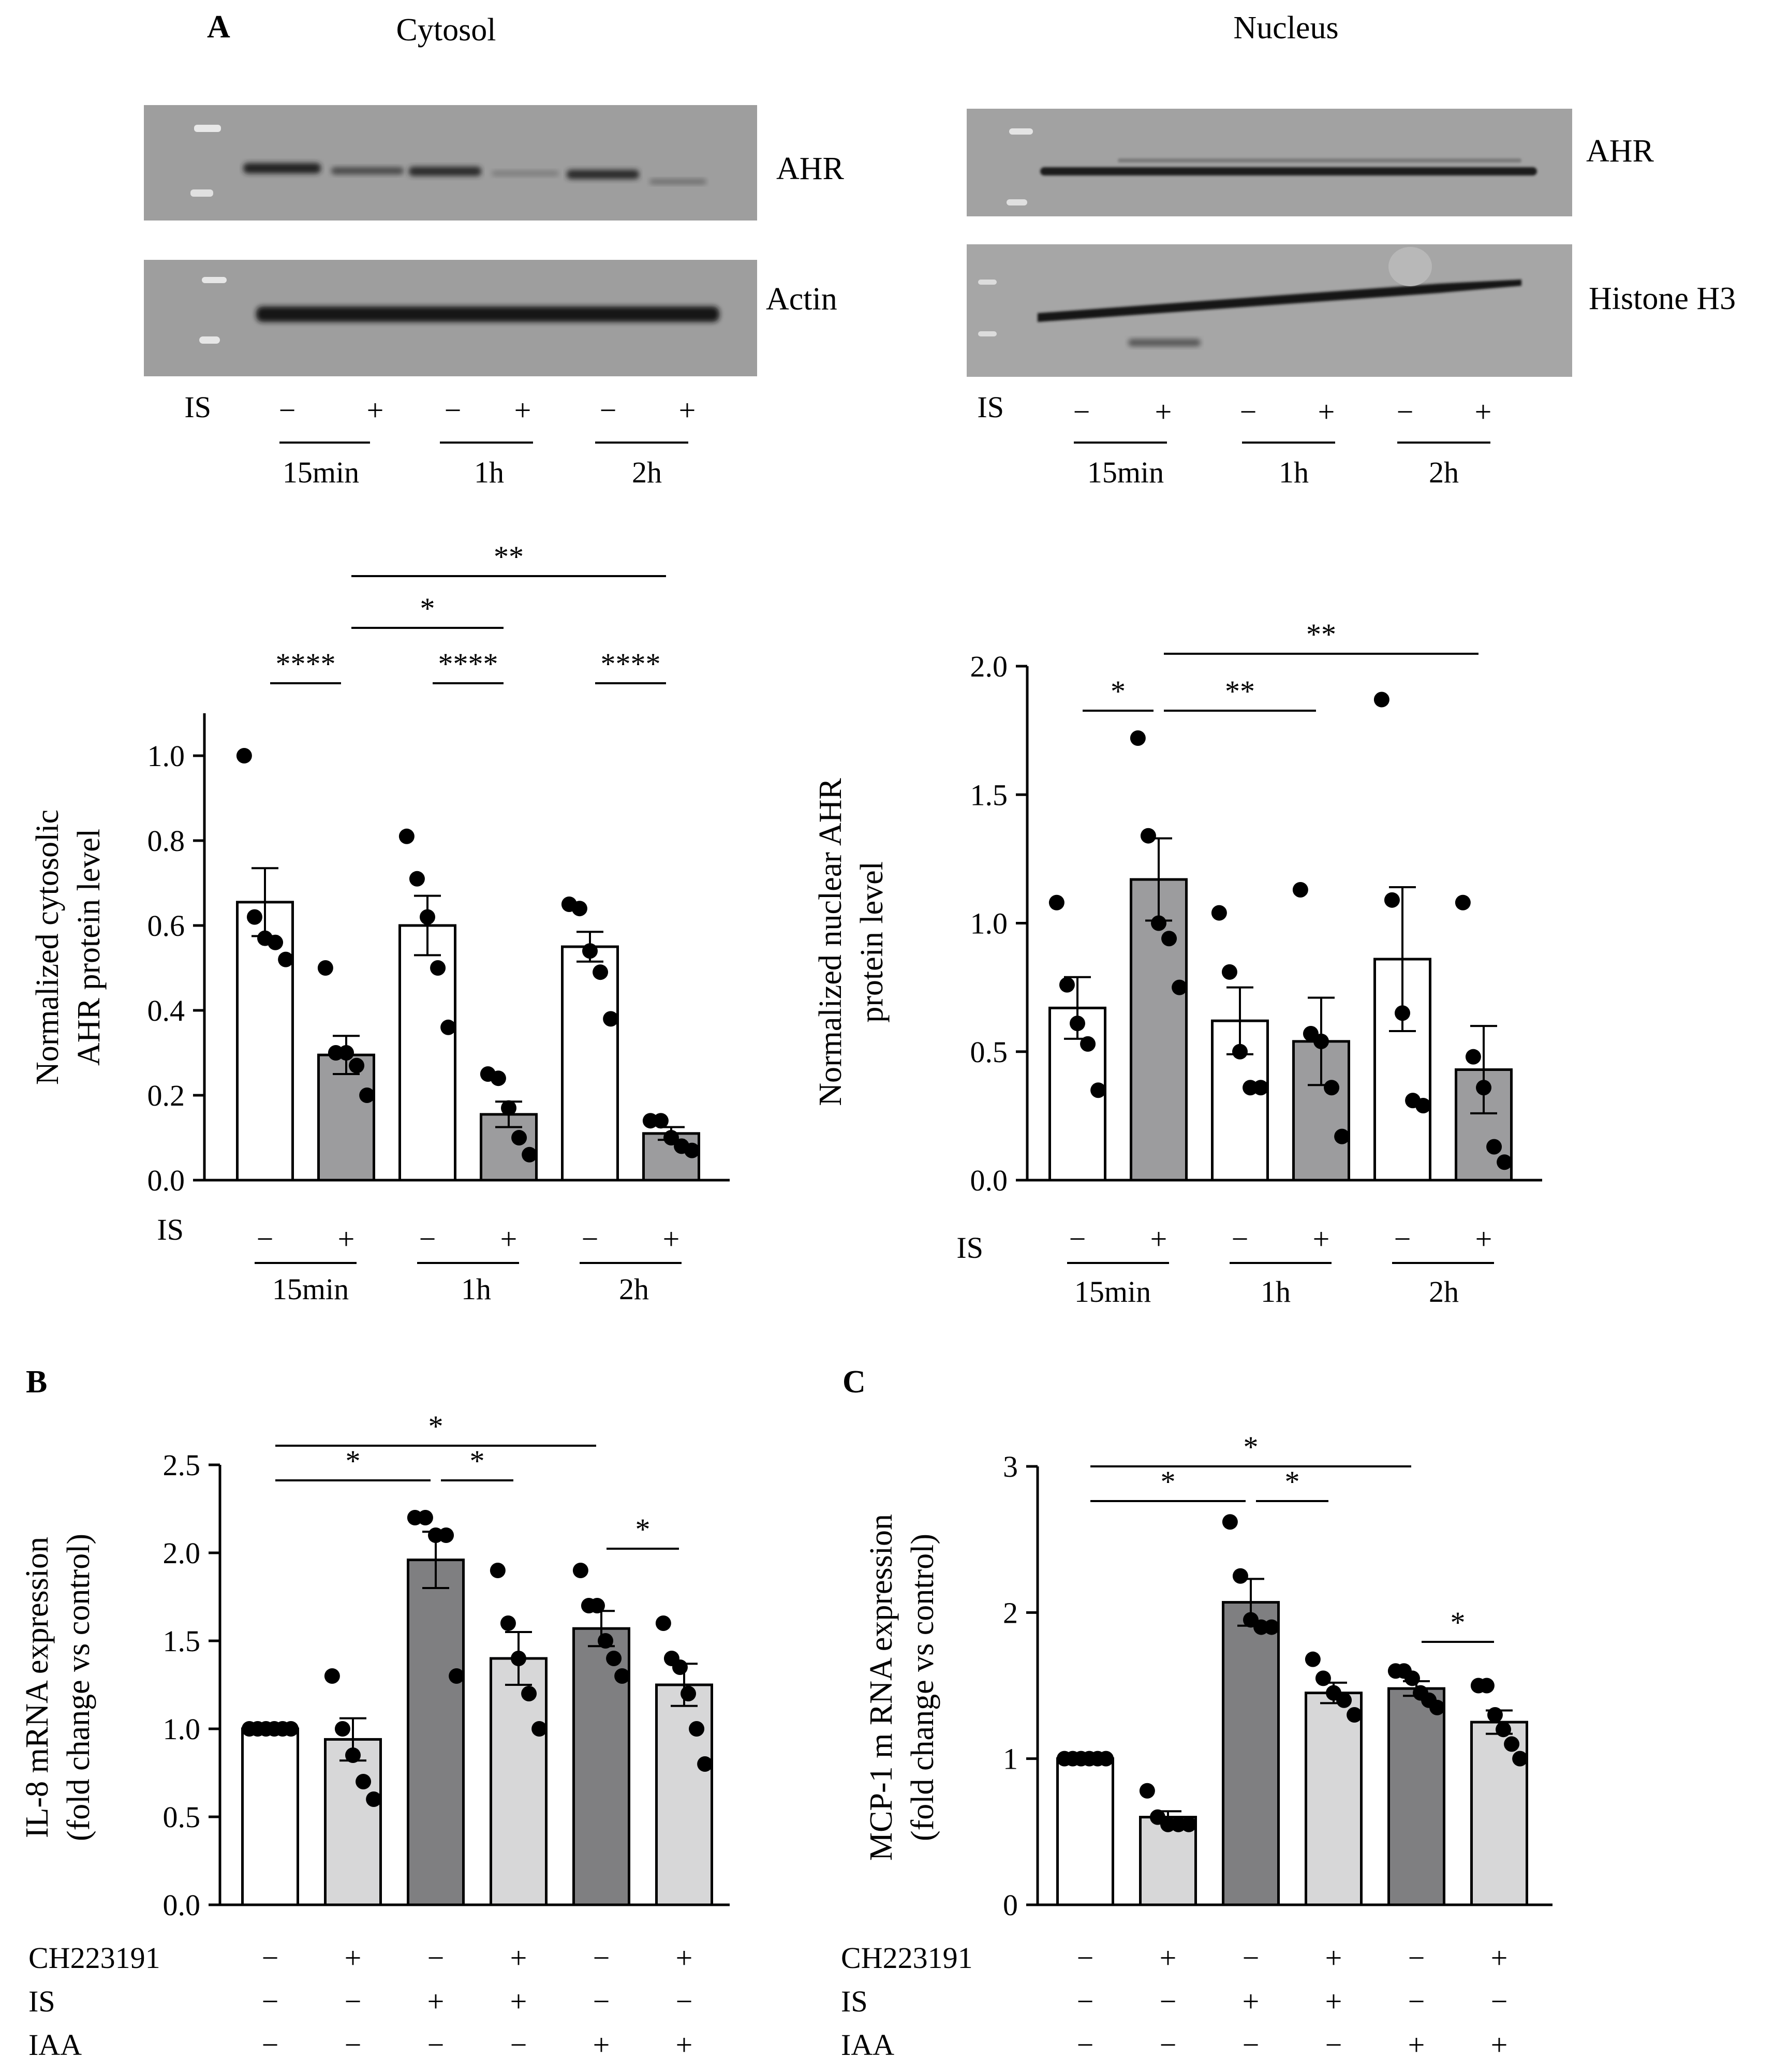  I want to click on y-tick-label: 1.5, so click(989, 795).